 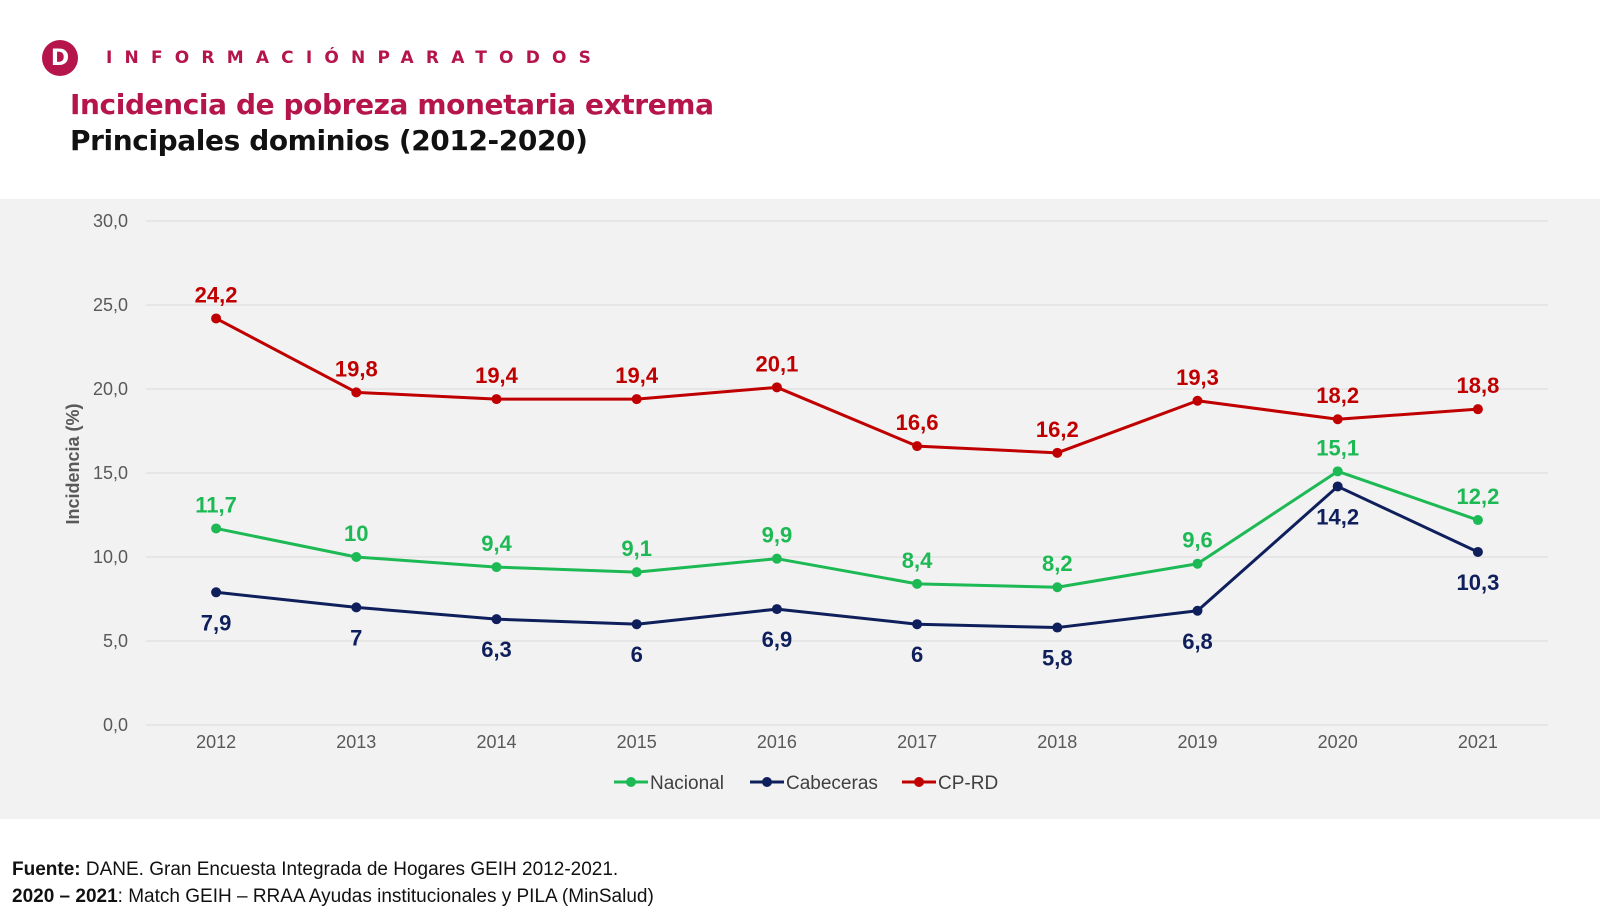 What do you see at coordinates (917, 560) in the screenshot?
I see `data-label: 8,4` at bounding box center [917, 560].